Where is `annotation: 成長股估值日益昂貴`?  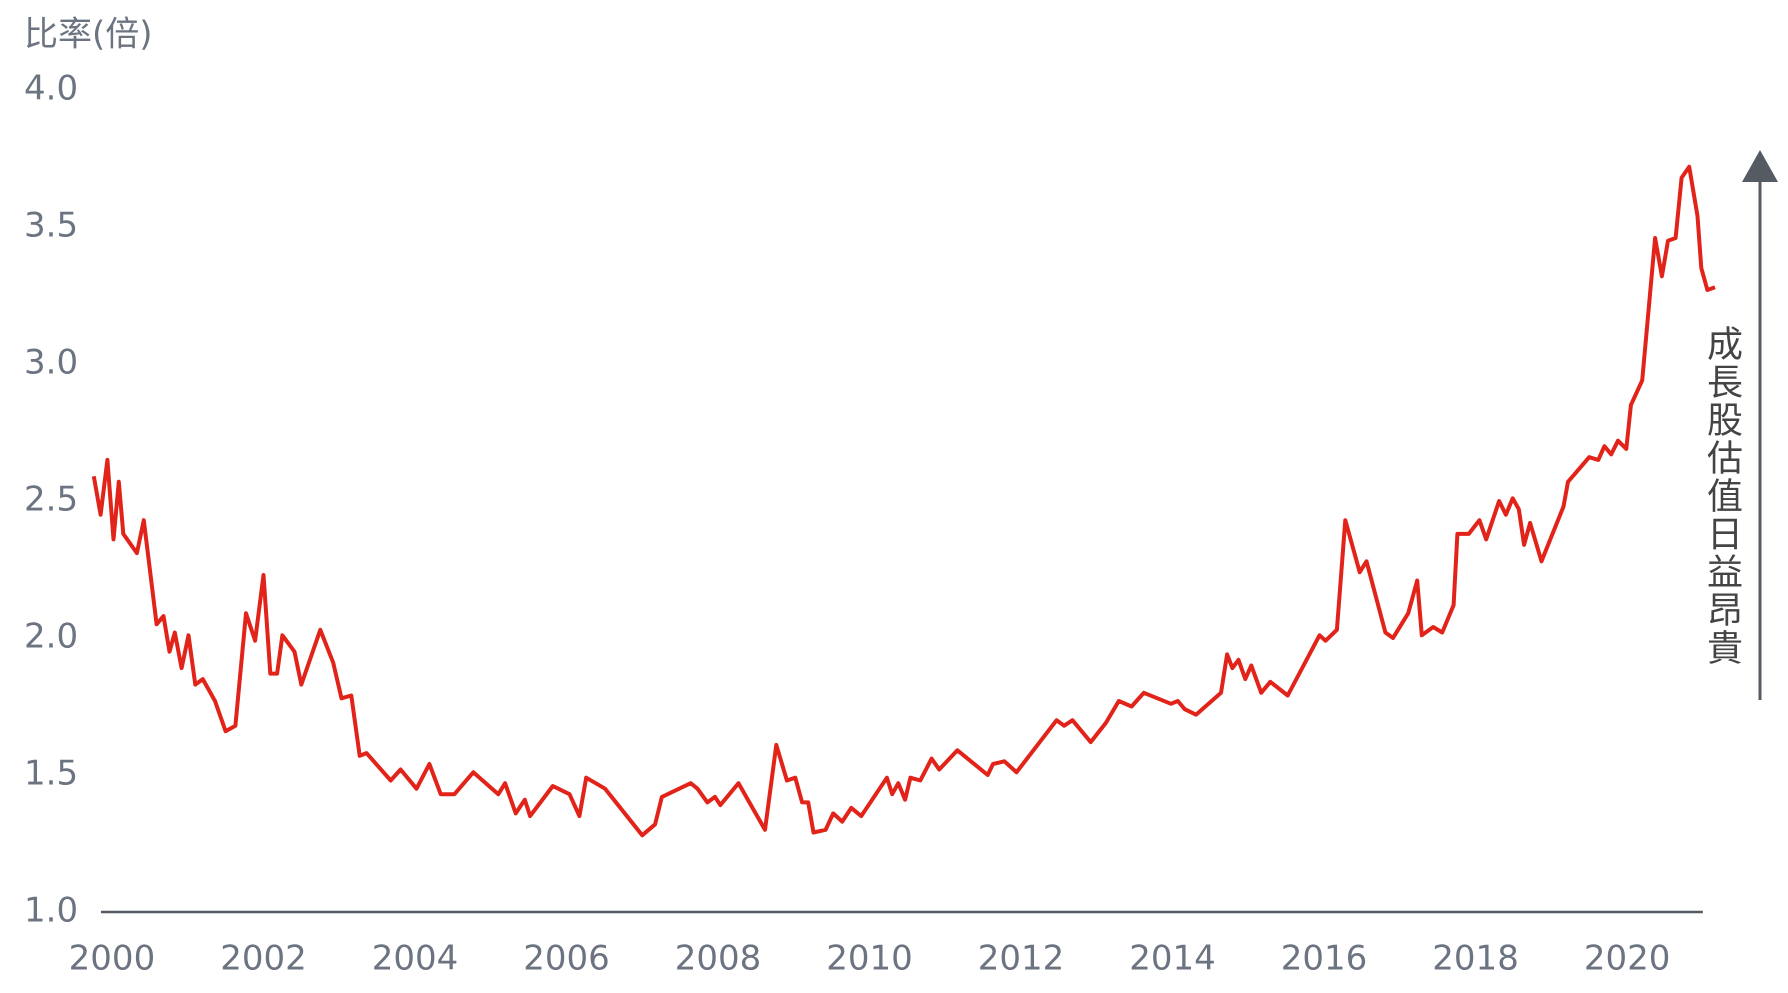 annotation: 成長股估值日益昂貴 is located at coordinates (1721, 496).